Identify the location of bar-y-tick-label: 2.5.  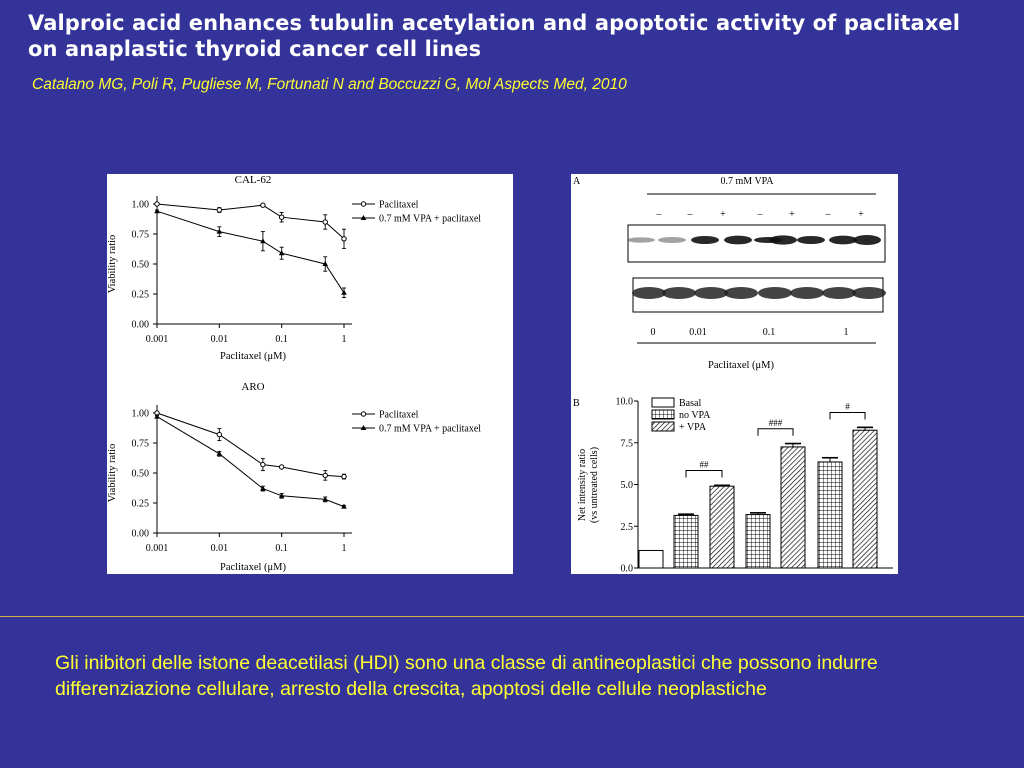
(627, 527).